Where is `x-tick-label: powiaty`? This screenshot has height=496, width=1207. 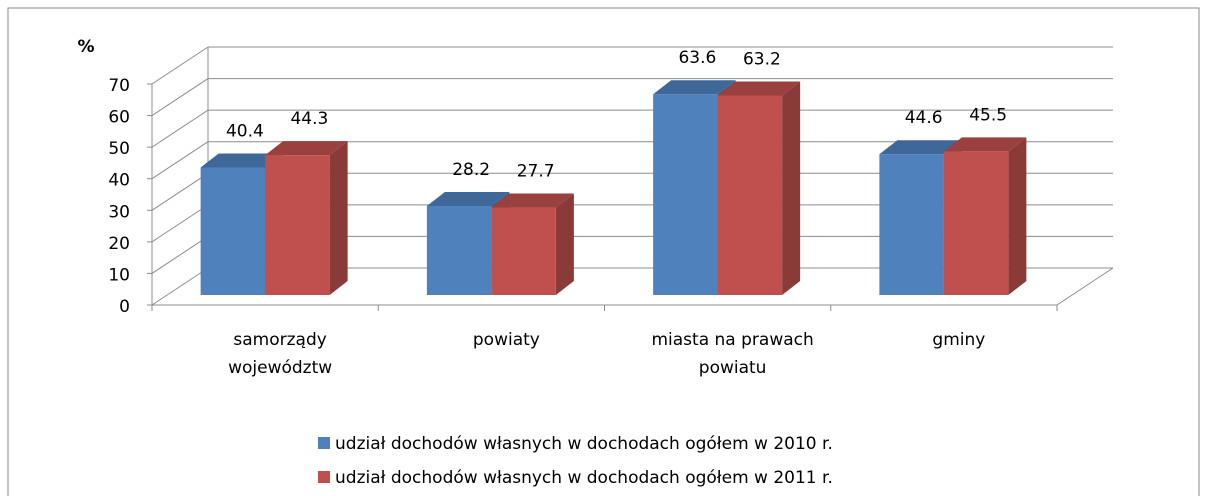 x-tick-label: powiaty is located at coordinates (506, 340).